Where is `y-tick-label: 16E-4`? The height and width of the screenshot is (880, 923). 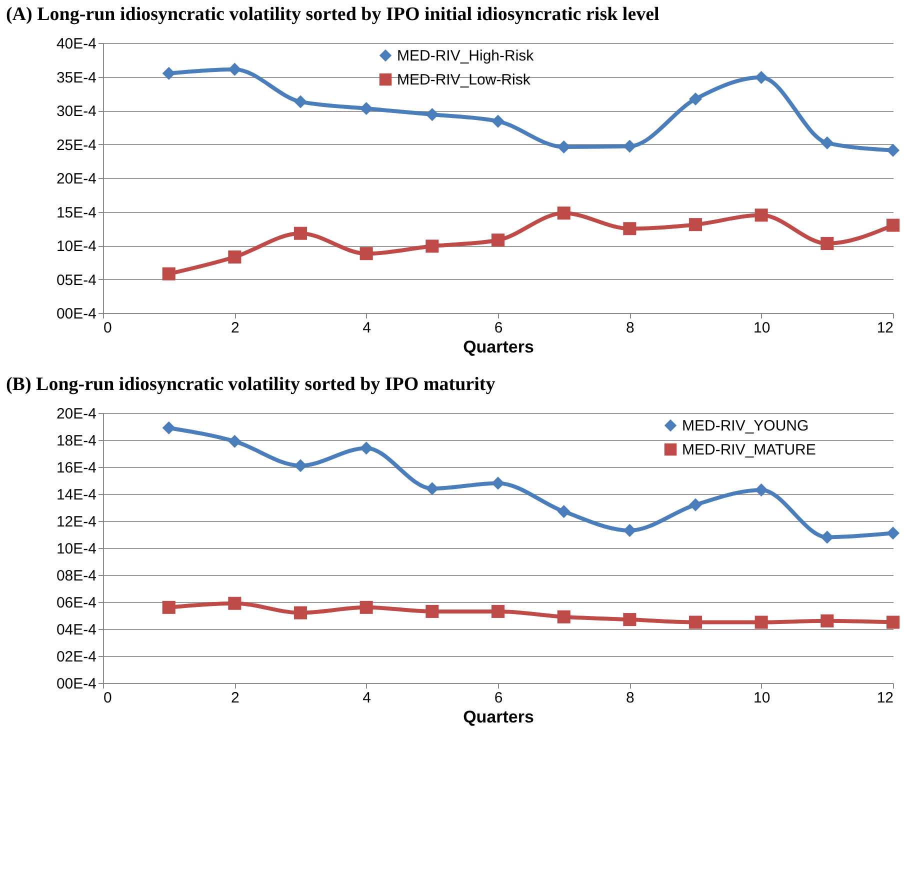
y-tick-label: 16E-4 is located at coordinates (76, 468).